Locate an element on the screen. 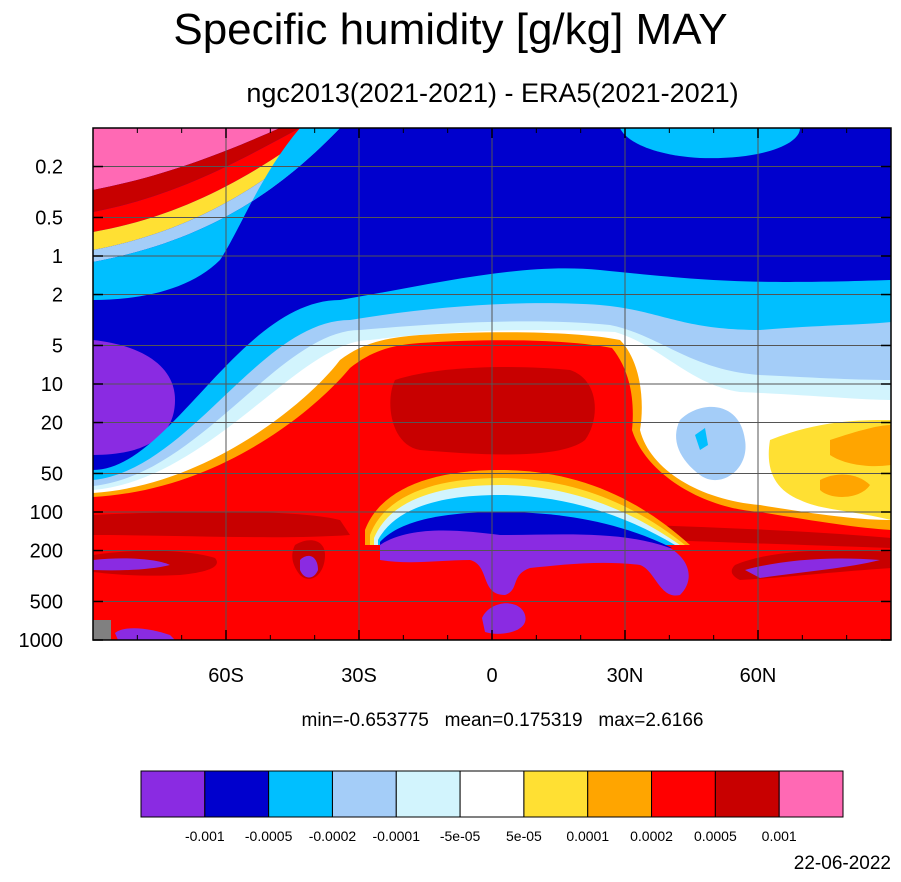 Image resolution: width=901 pixels, height=882 pixels. x-tick-label: 60N is located at coordinates (758, 676).